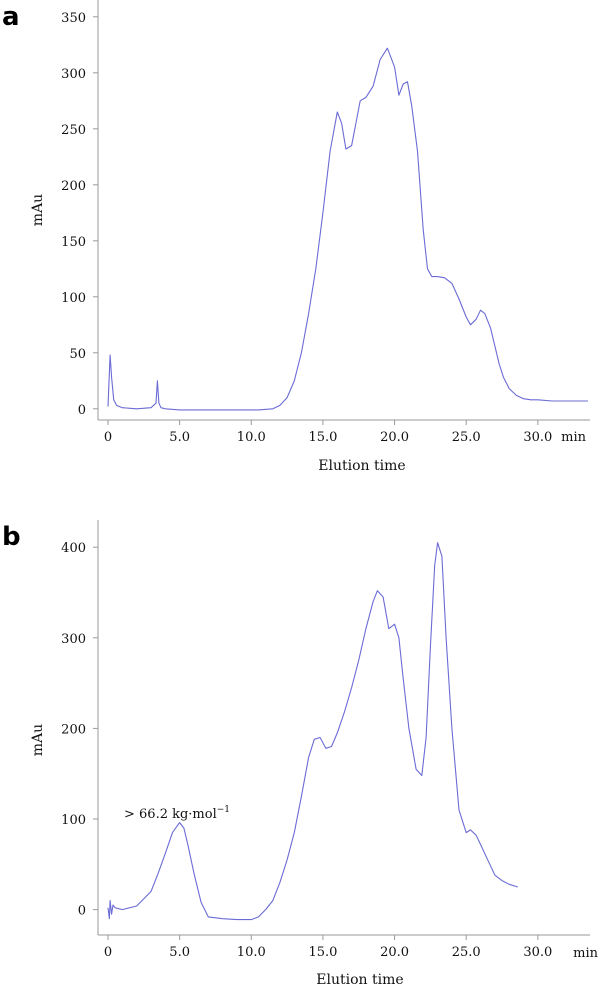 This screenshot has height=989, width=600. I want to click on panel-label-a: a, so click(11, 17).